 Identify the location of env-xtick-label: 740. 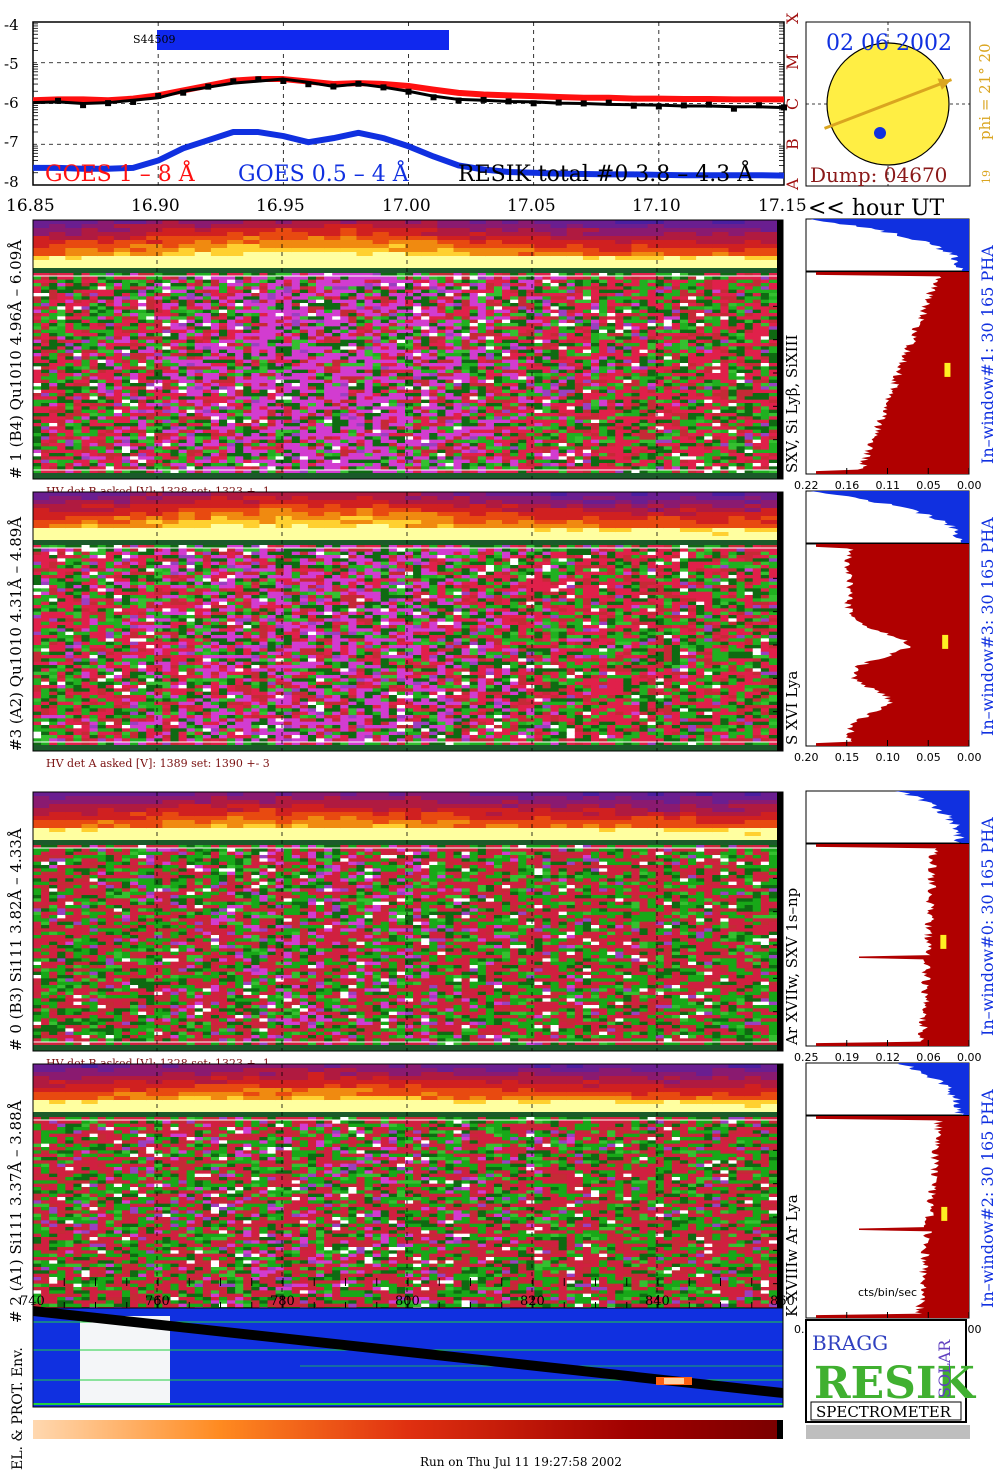
(32, 1301).